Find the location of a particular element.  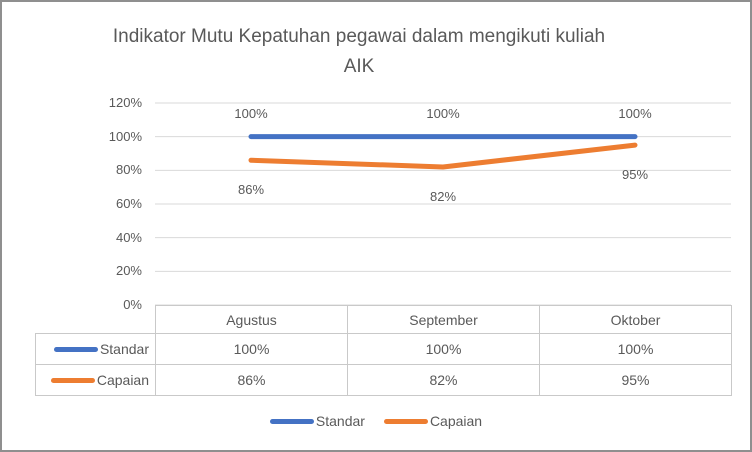

table-column-header-agustus: Agustus is located at coordinates (251, 319).